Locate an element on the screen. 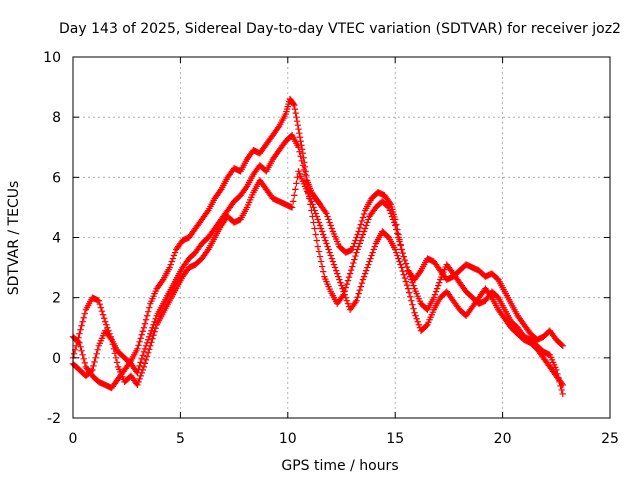 This screenshot has height=480, width=640. y-tick-label: 4 is located at coordinates (56, 239).